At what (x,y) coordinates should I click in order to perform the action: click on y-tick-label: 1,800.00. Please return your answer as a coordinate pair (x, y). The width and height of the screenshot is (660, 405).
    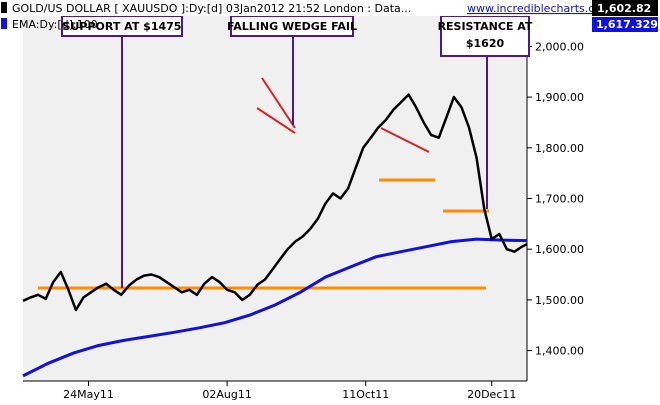
    Looking at the image, I should click on (559, 148).